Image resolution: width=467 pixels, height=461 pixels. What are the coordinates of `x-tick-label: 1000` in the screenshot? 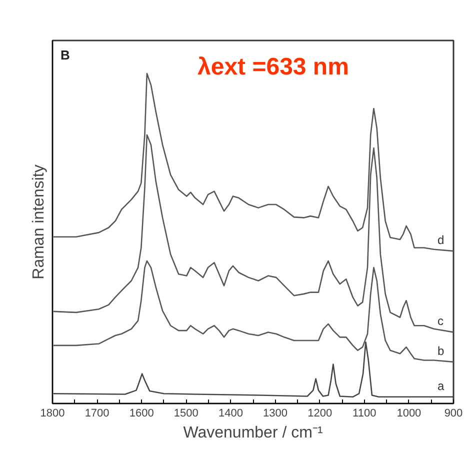 It's located at (409, 414).